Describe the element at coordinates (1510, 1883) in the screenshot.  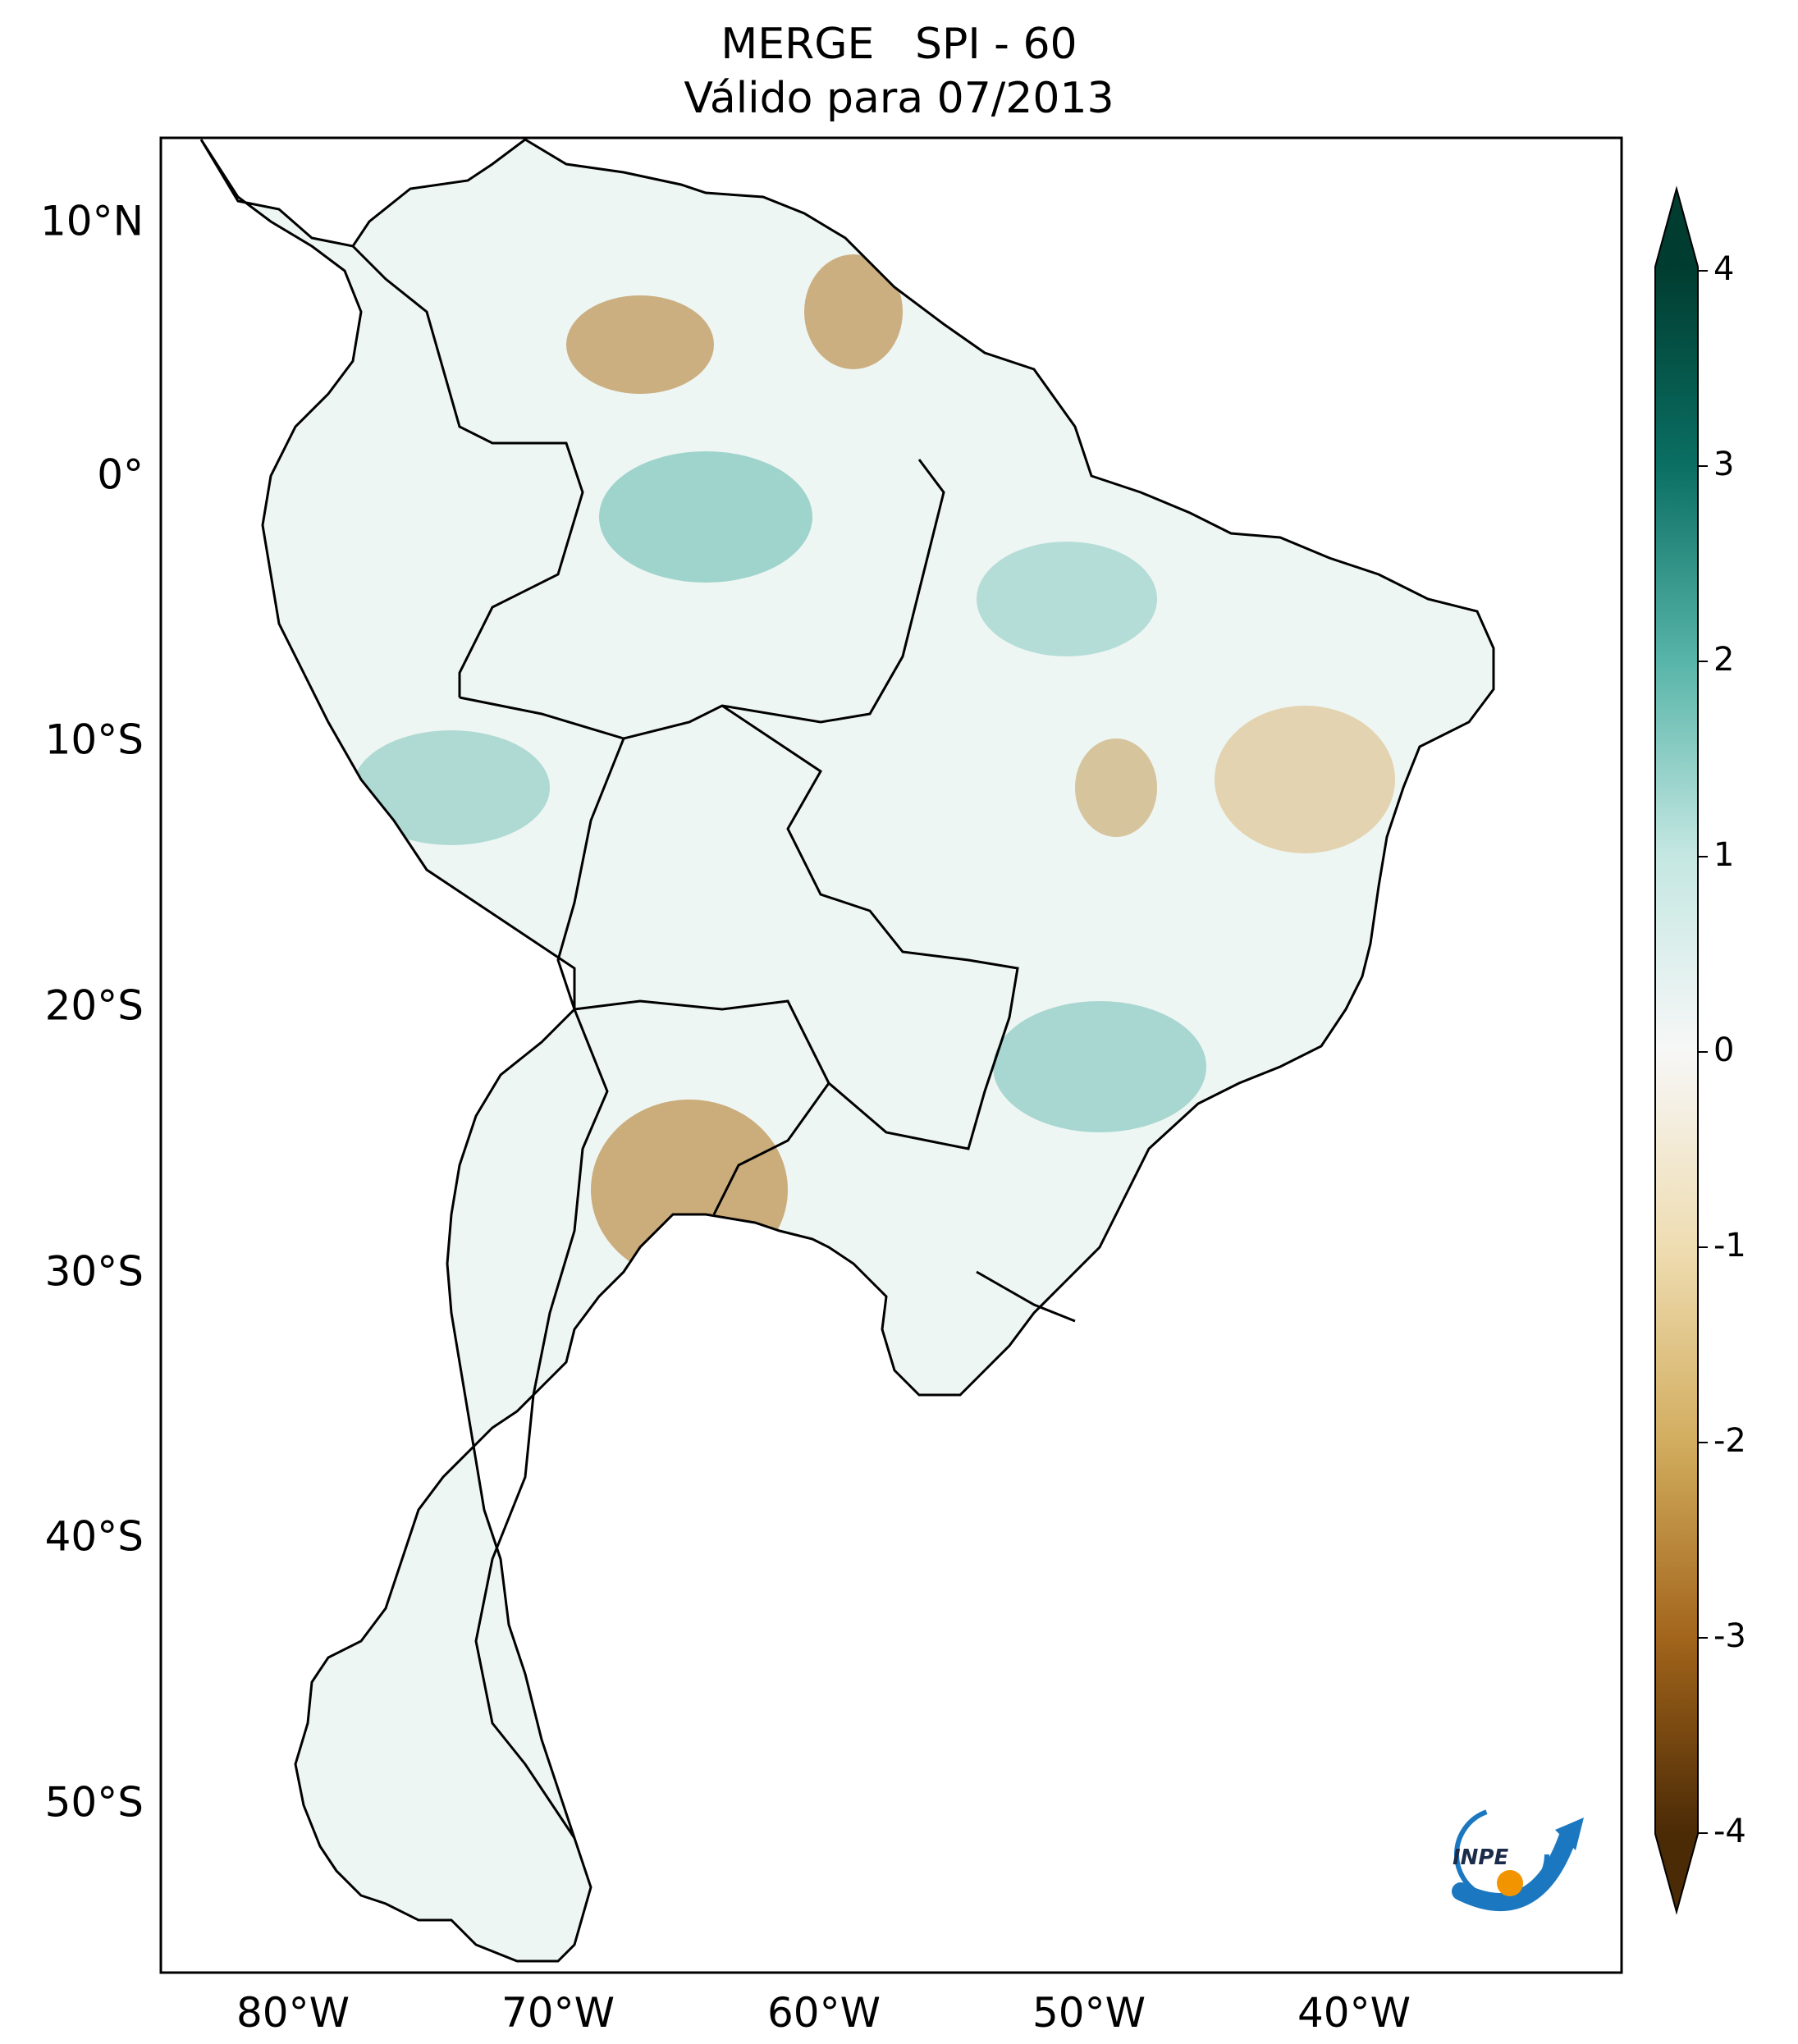
I see `logo-orange-dot` at that location.